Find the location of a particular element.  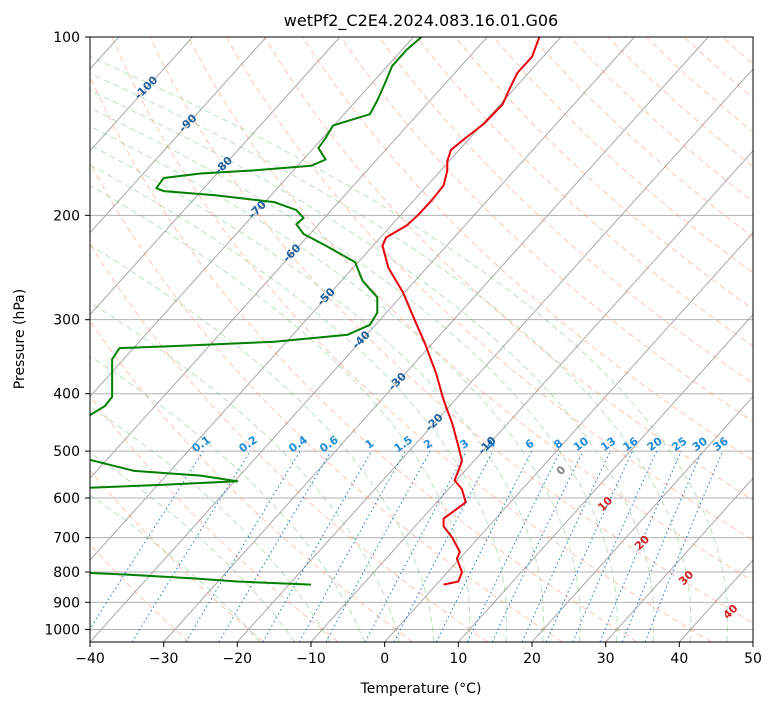

y-tick-label: 200 is located at coordinates (66, 216).